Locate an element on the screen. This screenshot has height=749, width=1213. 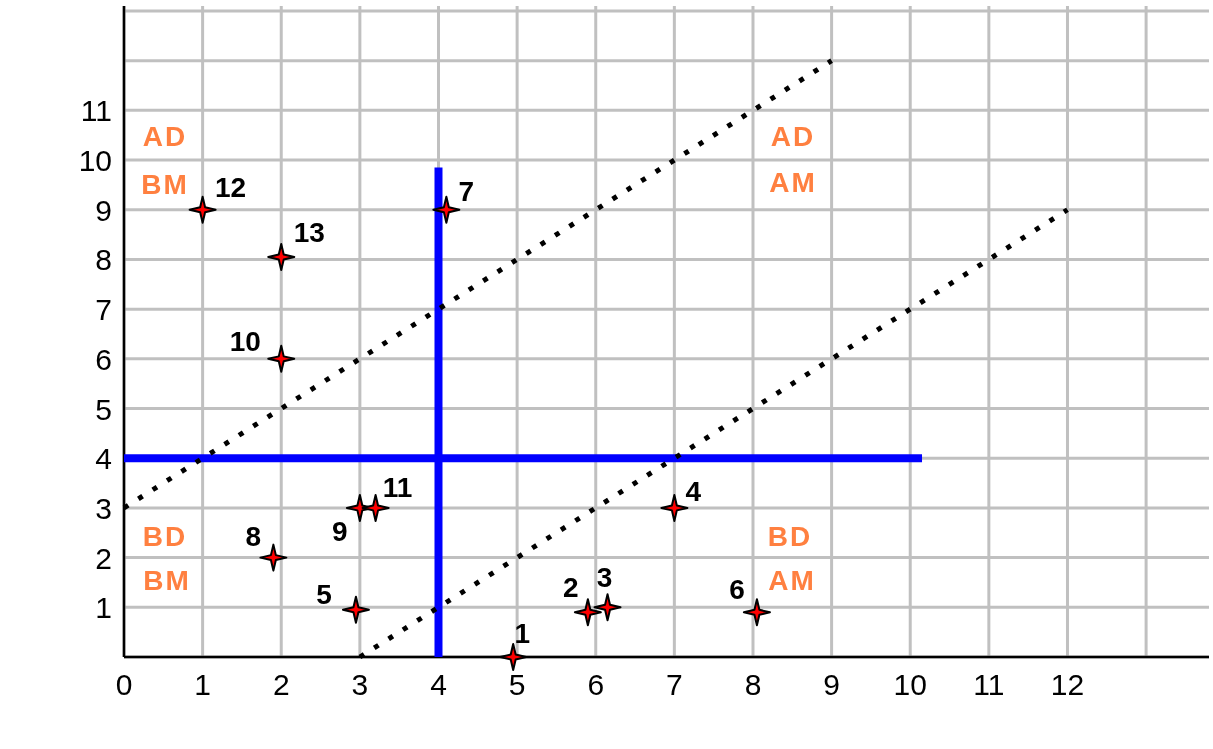
y-tick-label: 1 is located at coordinates (103, 607).